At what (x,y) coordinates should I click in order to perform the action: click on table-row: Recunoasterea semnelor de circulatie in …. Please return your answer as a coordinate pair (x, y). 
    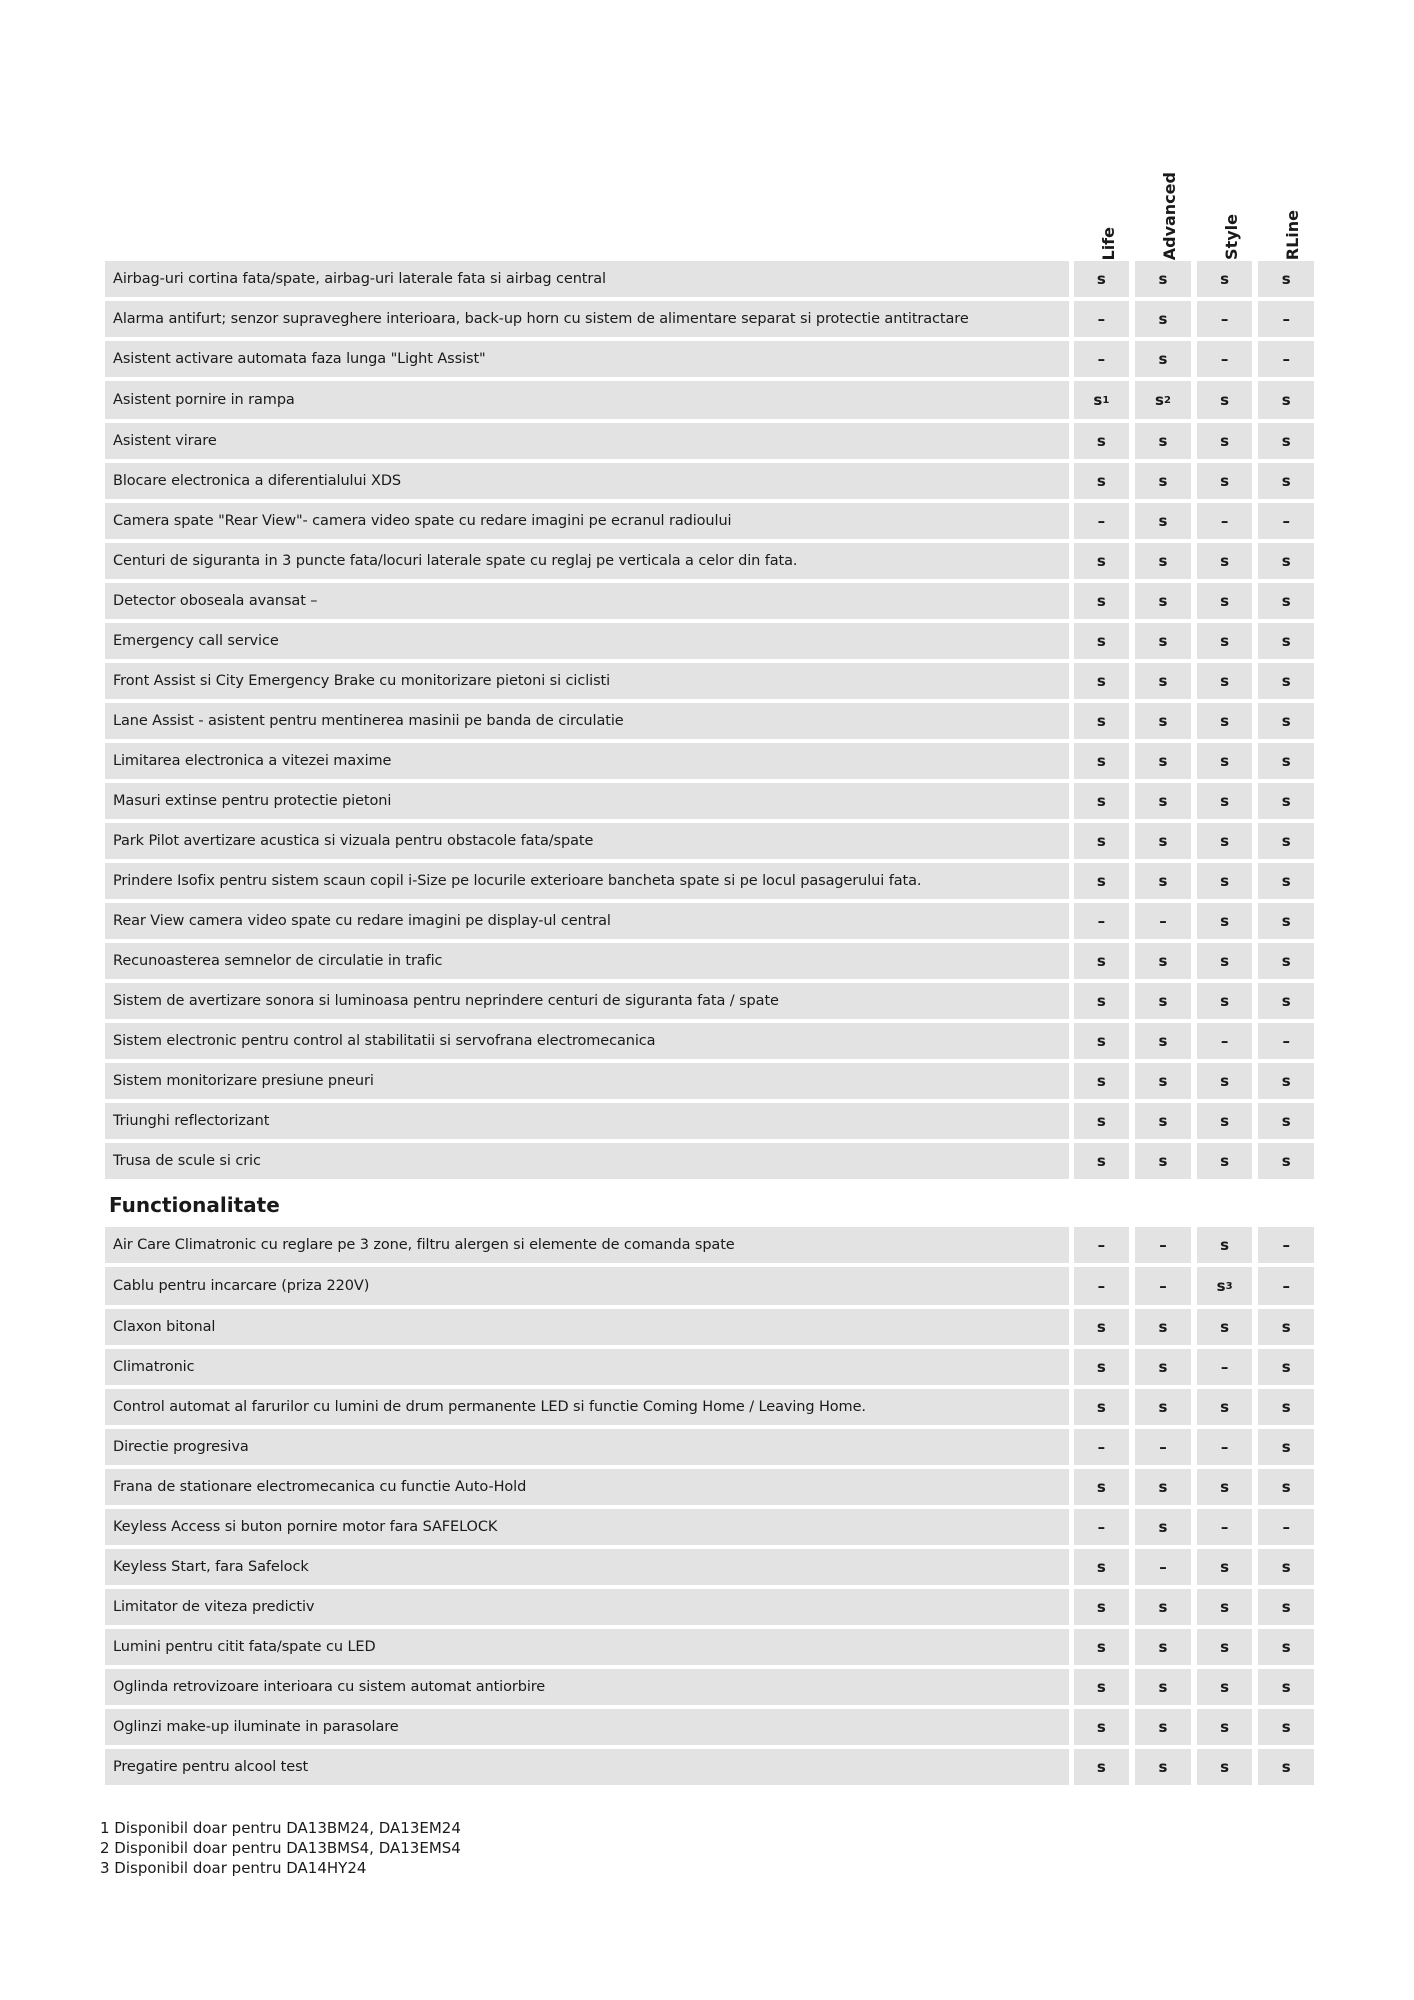
    Looking at the image, I should click on (712, 963).